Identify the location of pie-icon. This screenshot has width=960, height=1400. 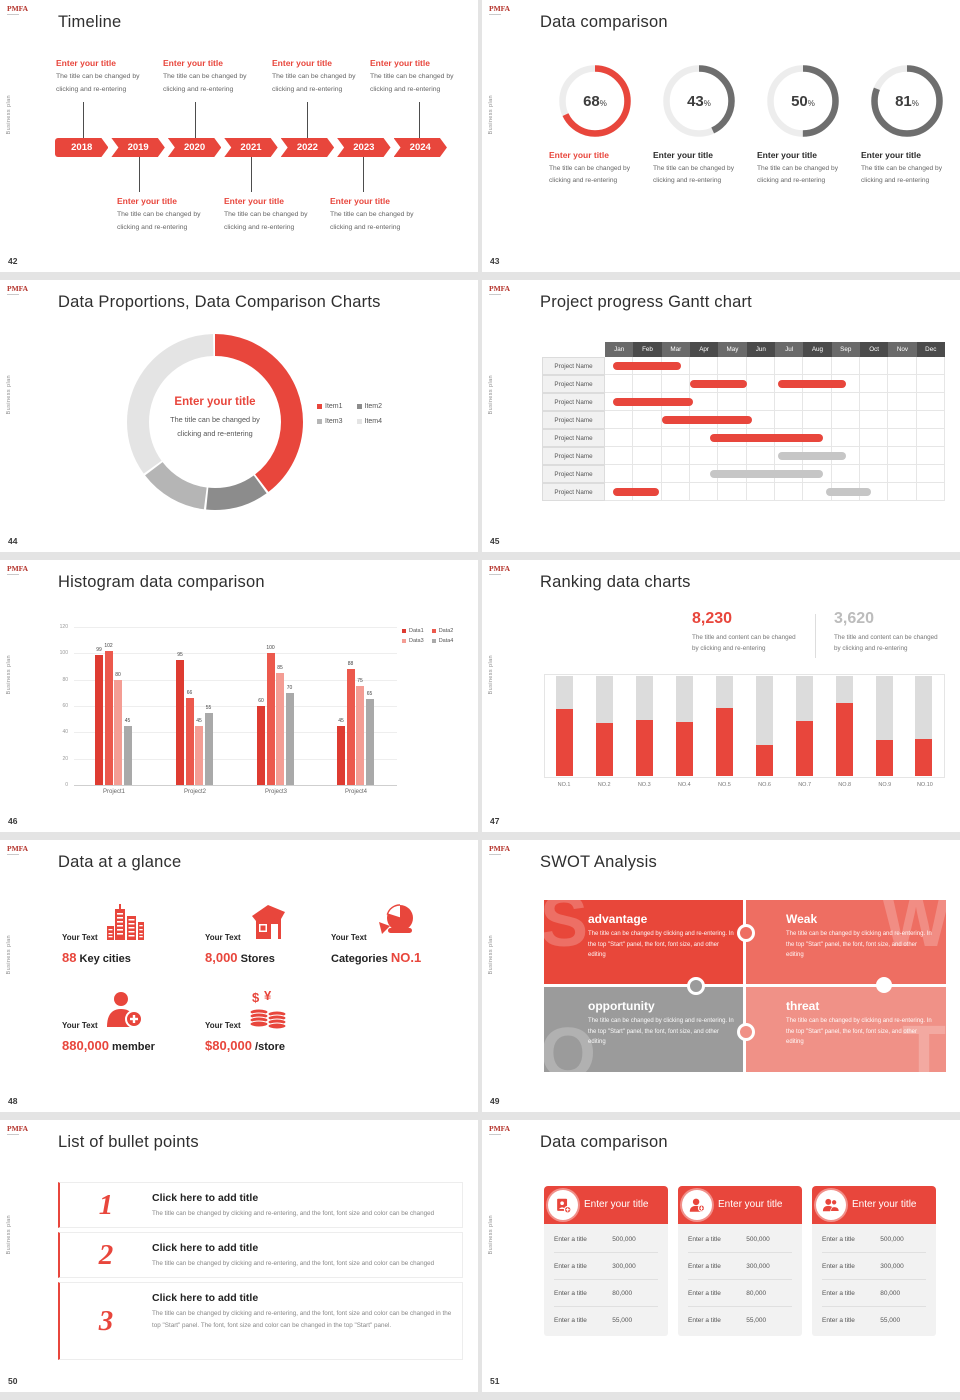
(395, 919).